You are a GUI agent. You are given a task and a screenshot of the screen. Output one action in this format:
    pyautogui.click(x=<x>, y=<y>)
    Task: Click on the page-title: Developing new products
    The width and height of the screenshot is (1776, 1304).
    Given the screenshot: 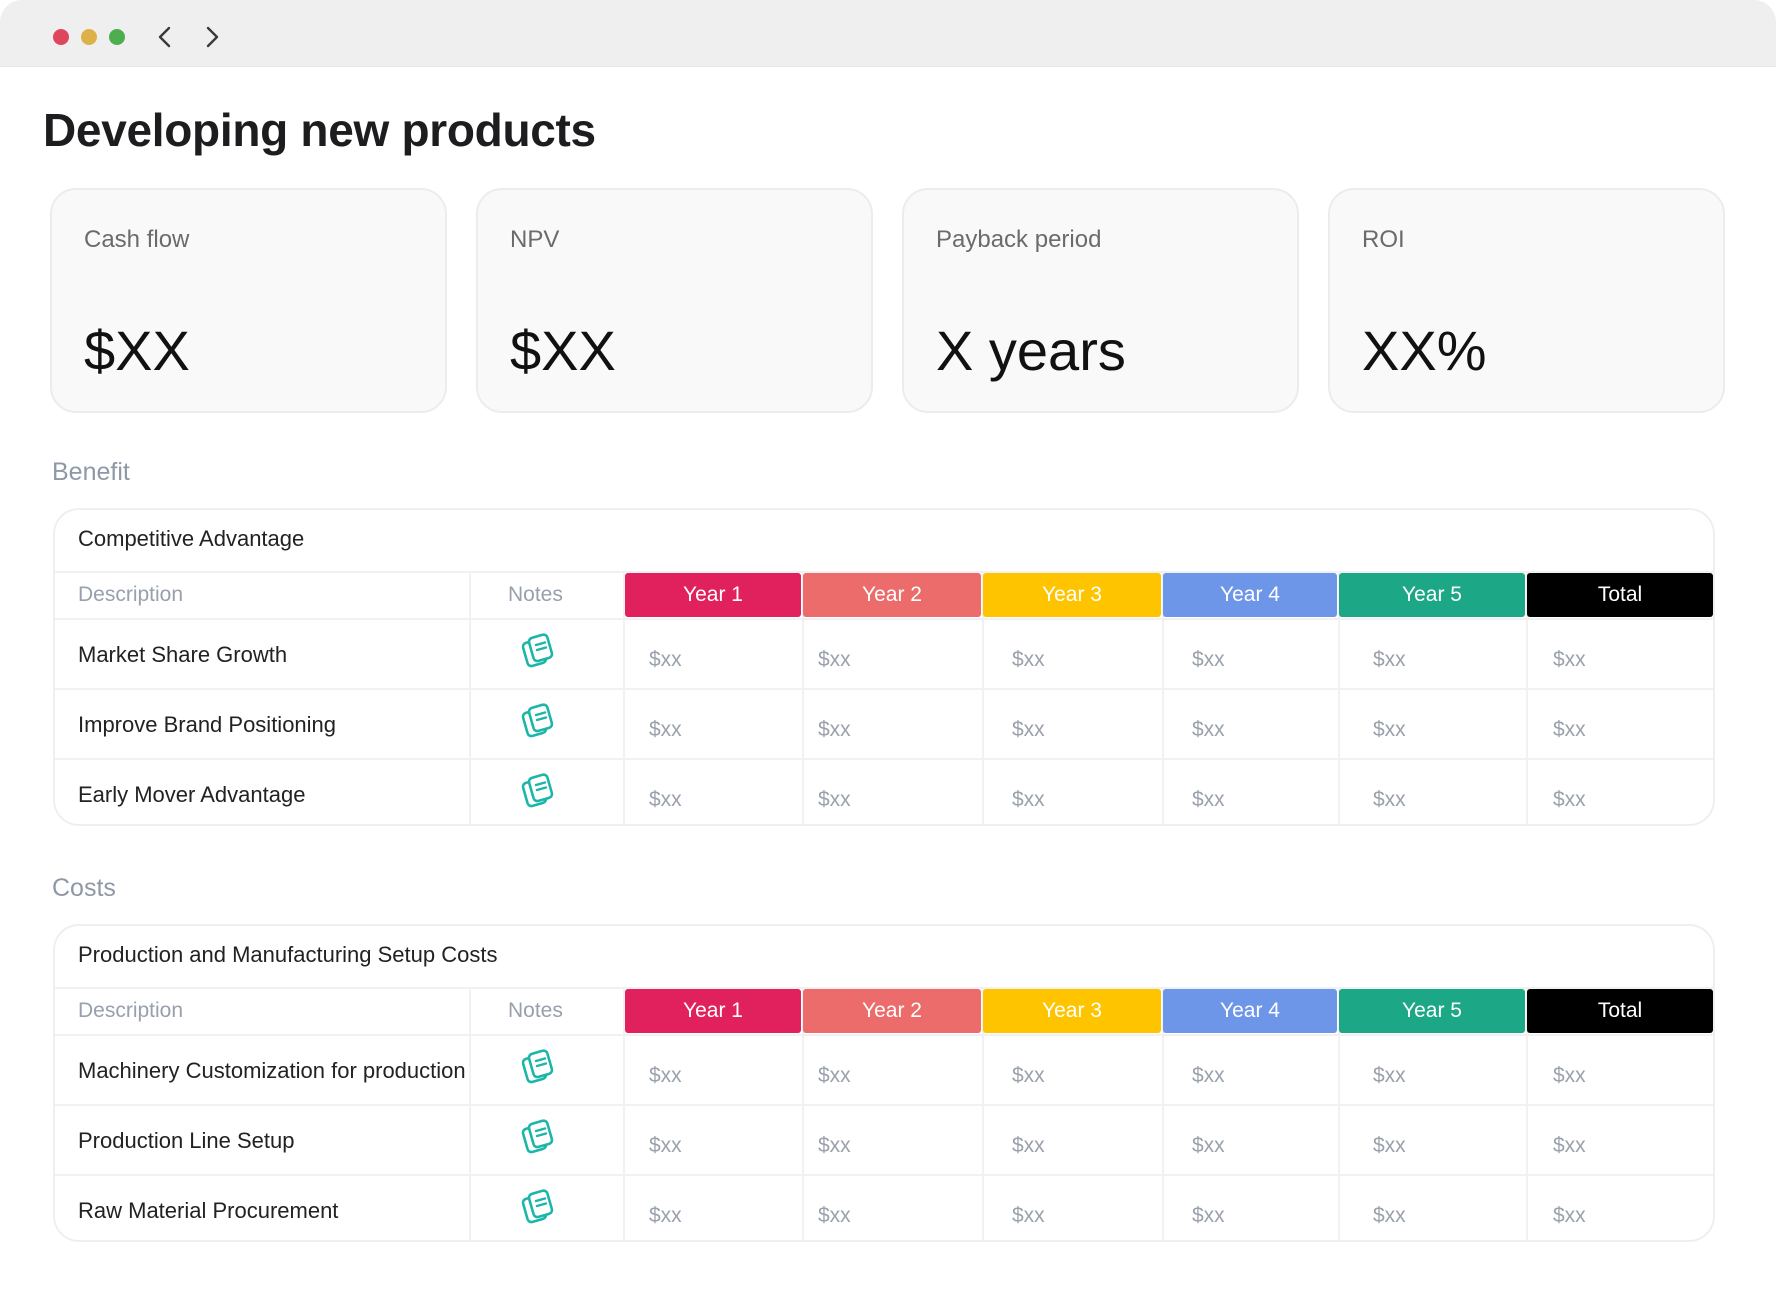 What is the action you would take?
    pyautogui.click(x=319, y=130)
    